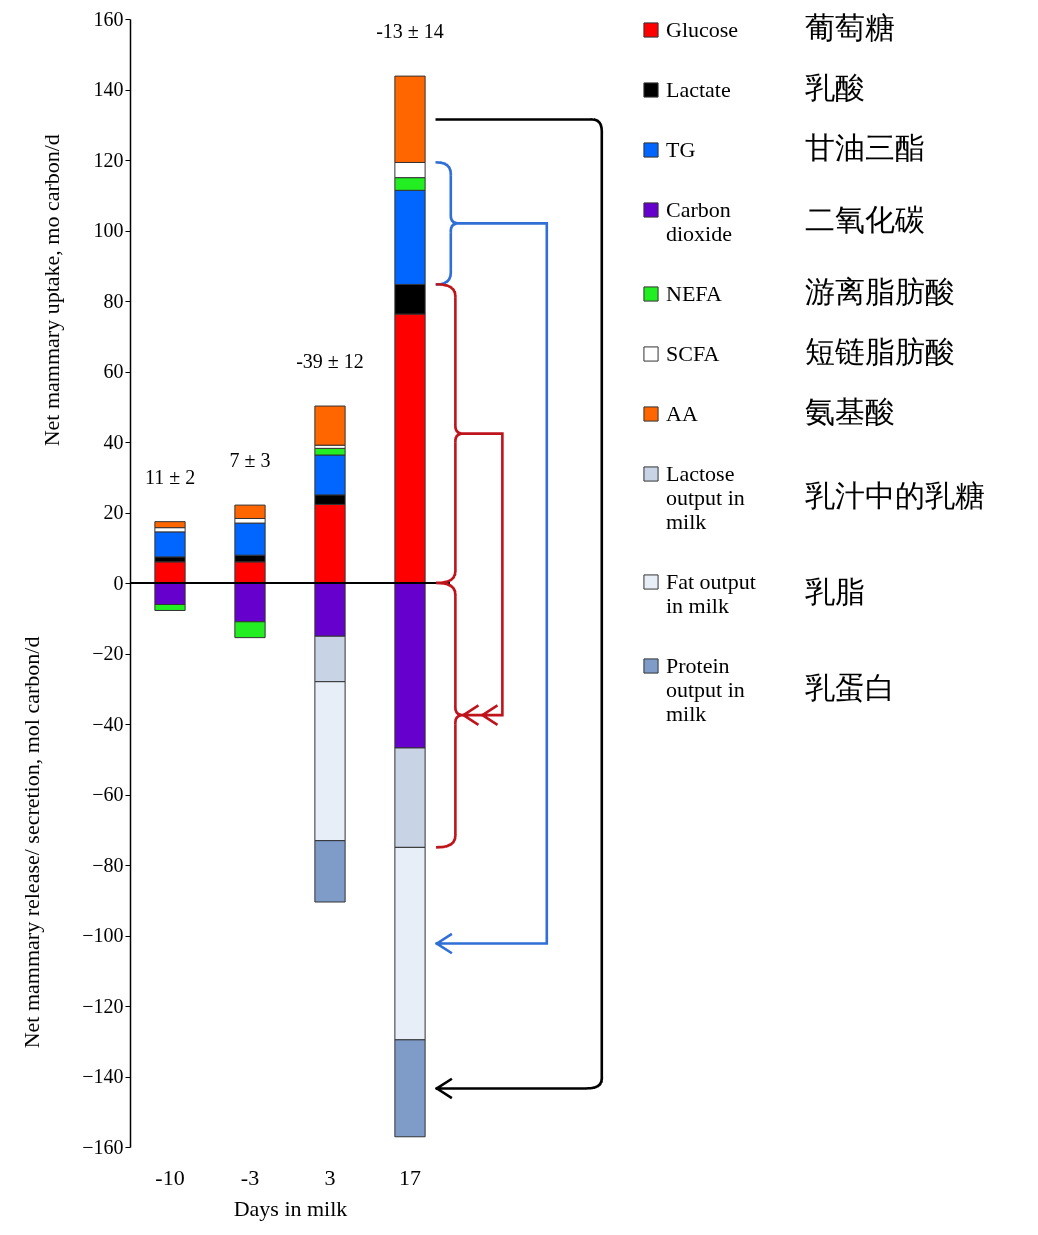  What do you see at coordinates (711, 593) in the screenshot?
I see `legend-label: Fat output in milk` at bounding box center [711, 593].